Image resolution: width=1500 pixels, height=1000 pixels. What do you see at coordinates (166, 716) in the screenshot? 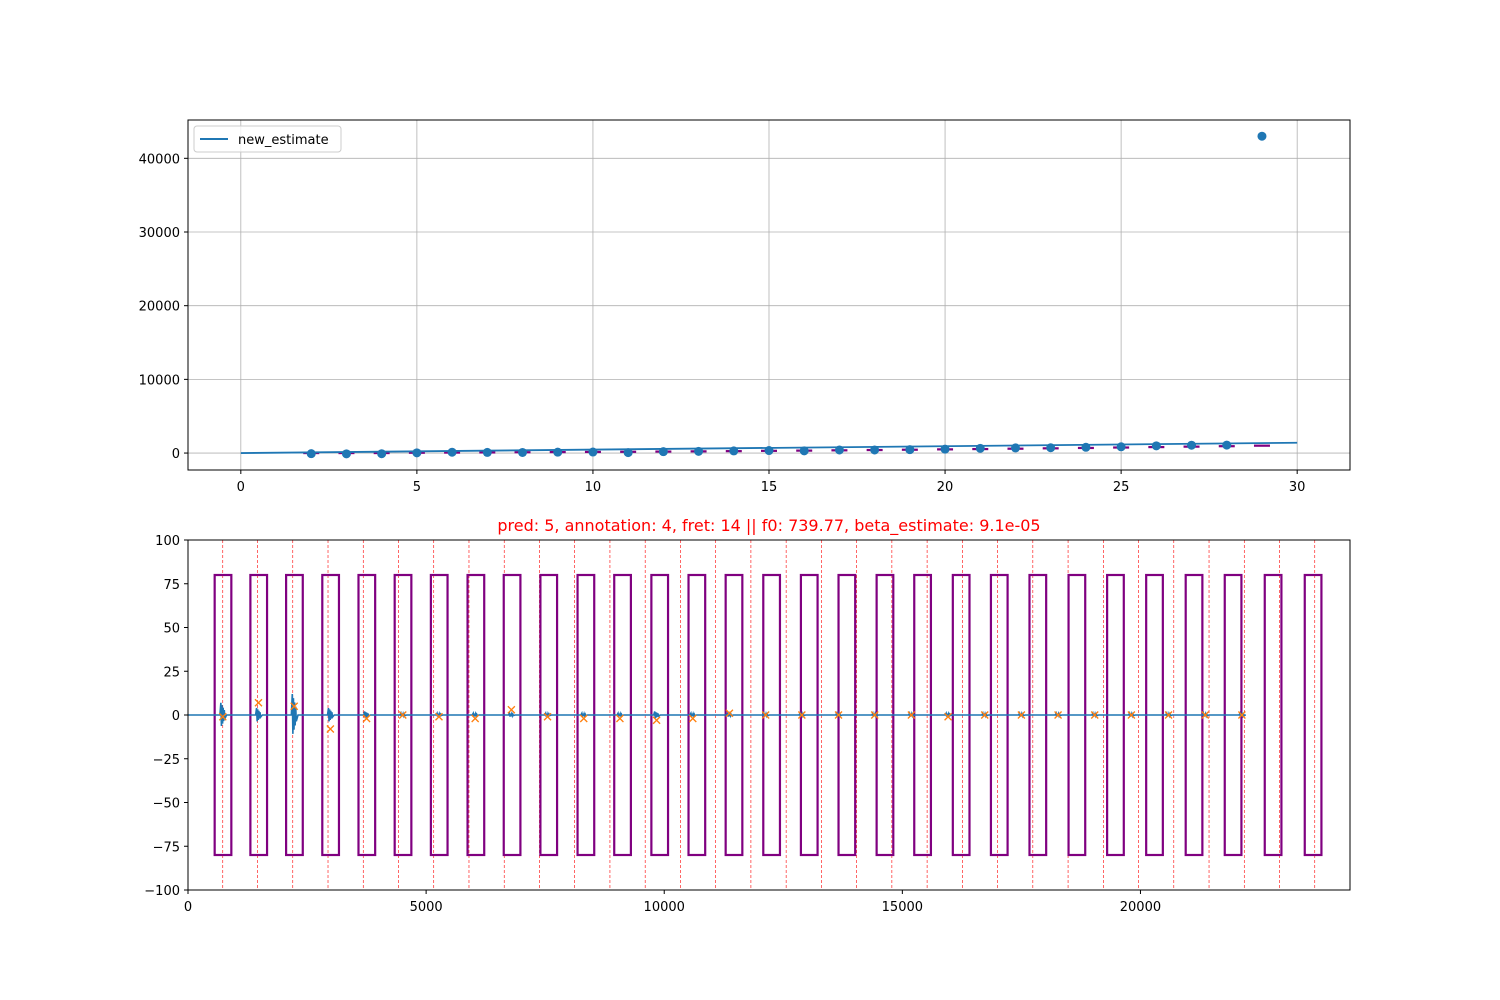
I see `bottom-y-ticks: −100 −75 −50 −25 0 25 50 75 100` at bounding box center [166, 716].